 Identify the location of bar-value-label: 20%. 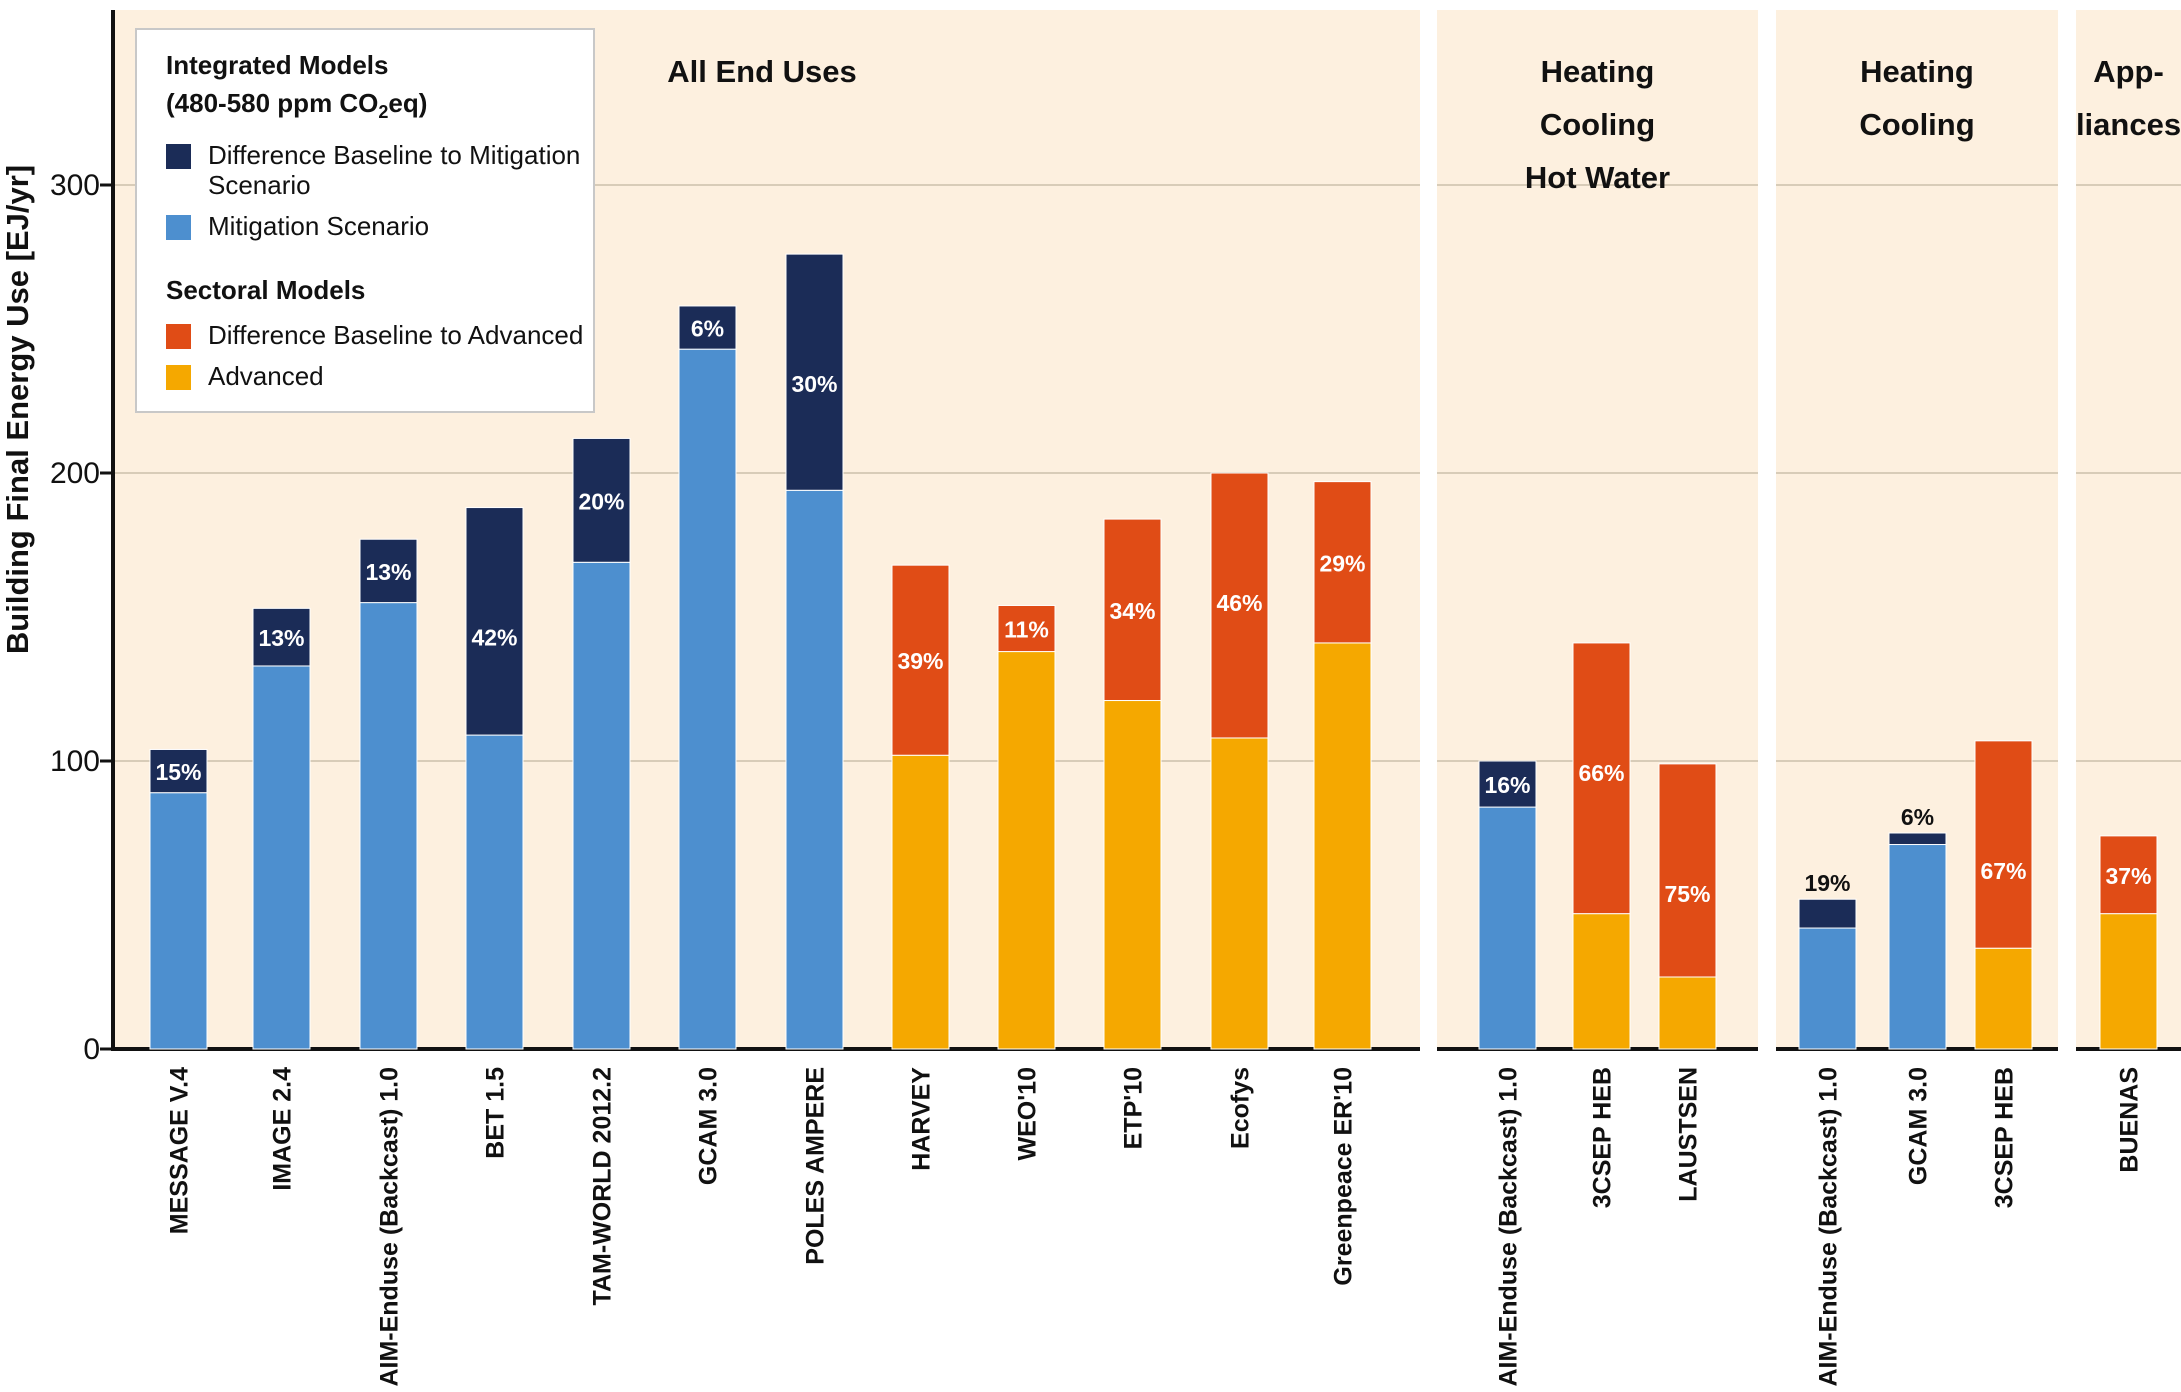
(601, 501).